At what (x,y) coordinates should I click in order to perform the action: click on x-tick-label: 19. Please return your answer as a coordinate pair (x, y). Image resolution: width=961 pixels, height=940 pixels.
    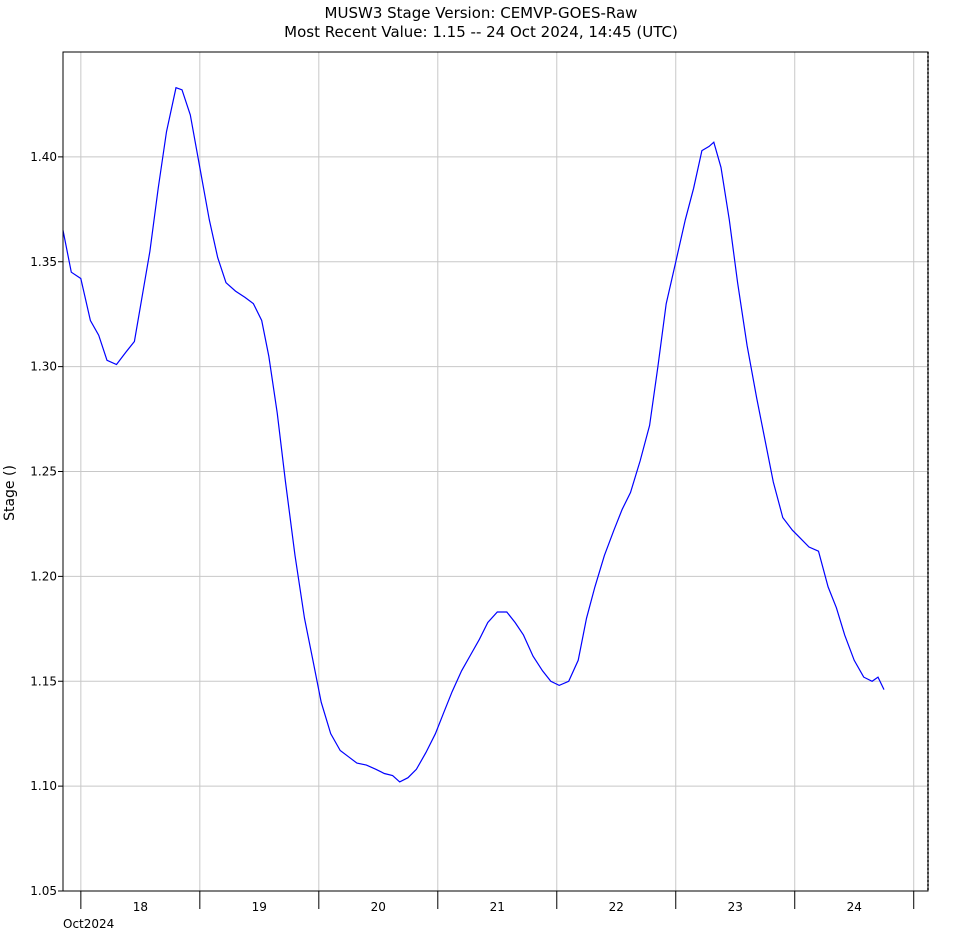
    Looking at the image, I should click on (259, 907).